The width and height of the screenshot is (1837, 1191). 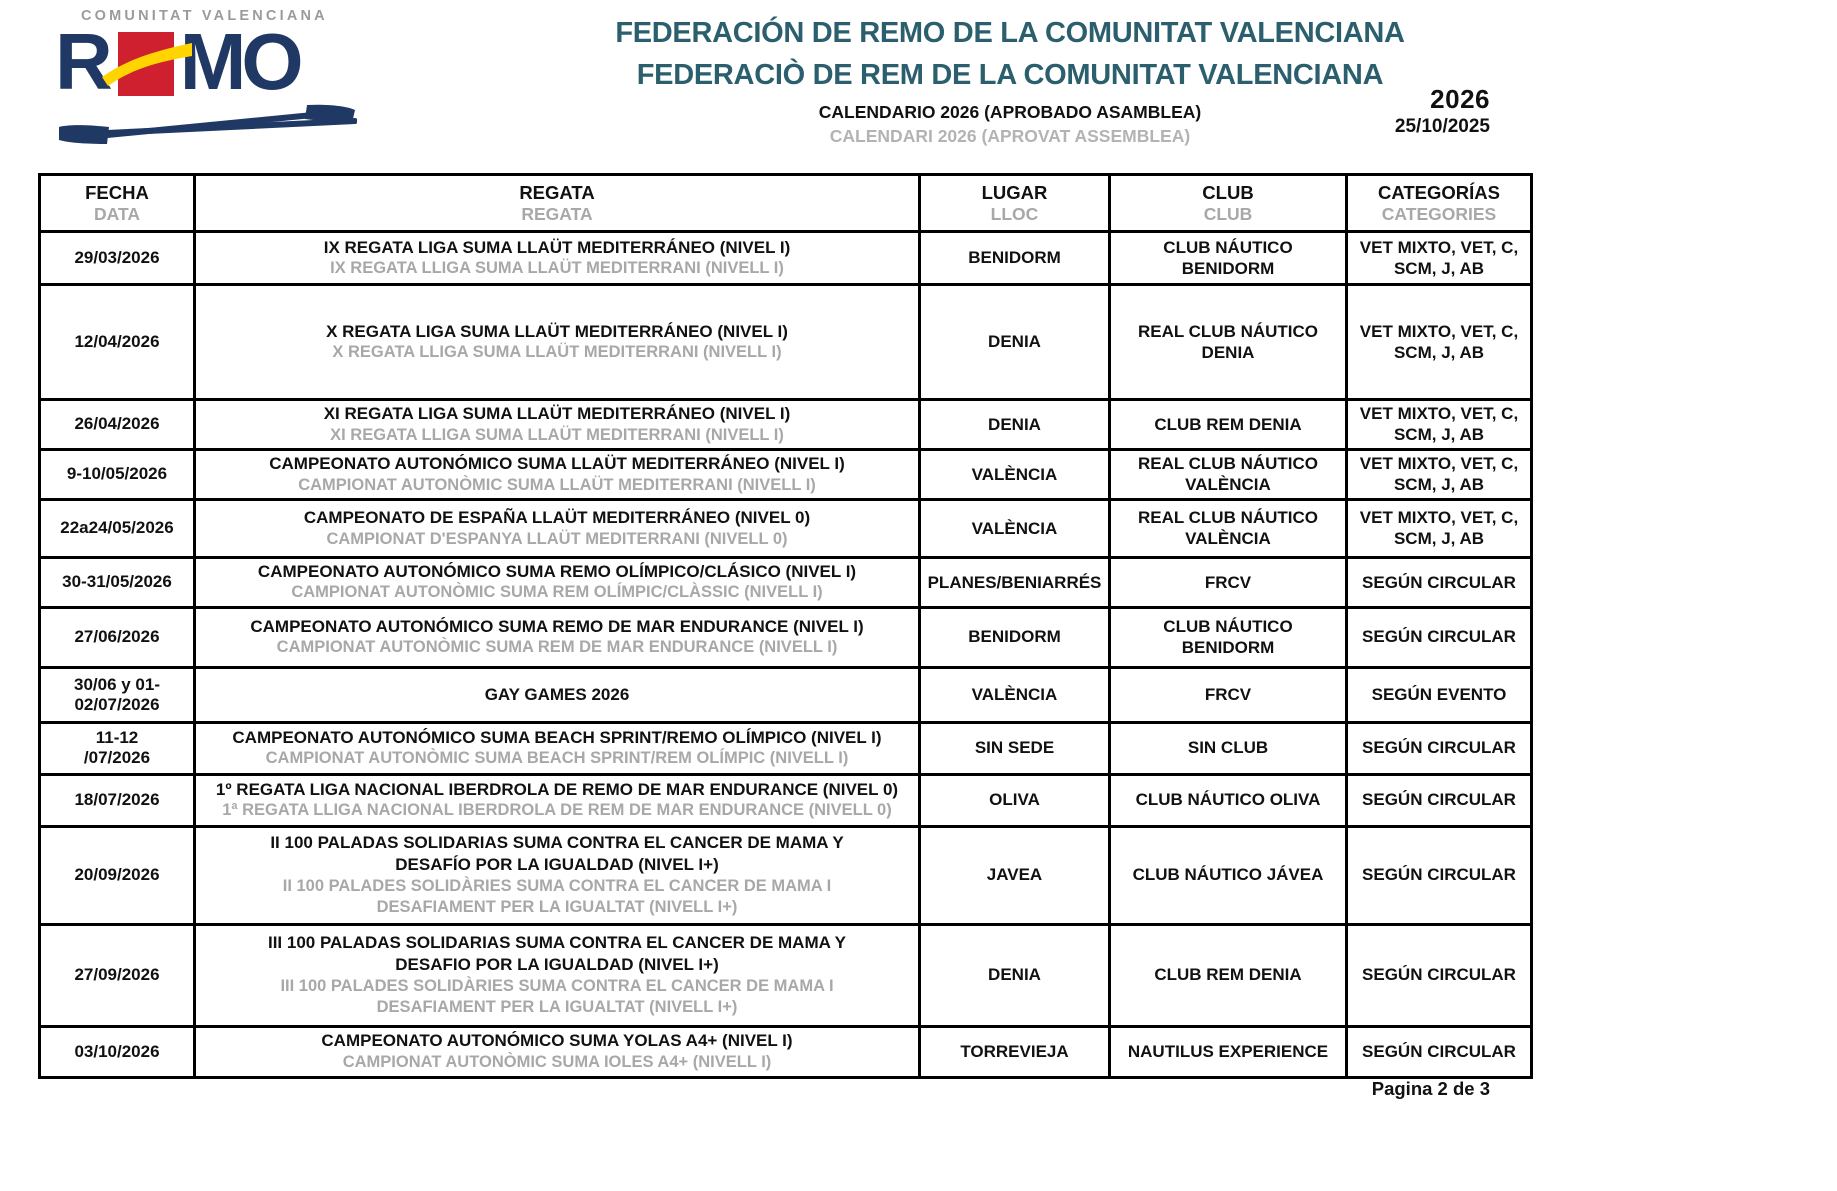 I want to click on cell-fecha: 18/07/2026, so click(x=117, y=800).